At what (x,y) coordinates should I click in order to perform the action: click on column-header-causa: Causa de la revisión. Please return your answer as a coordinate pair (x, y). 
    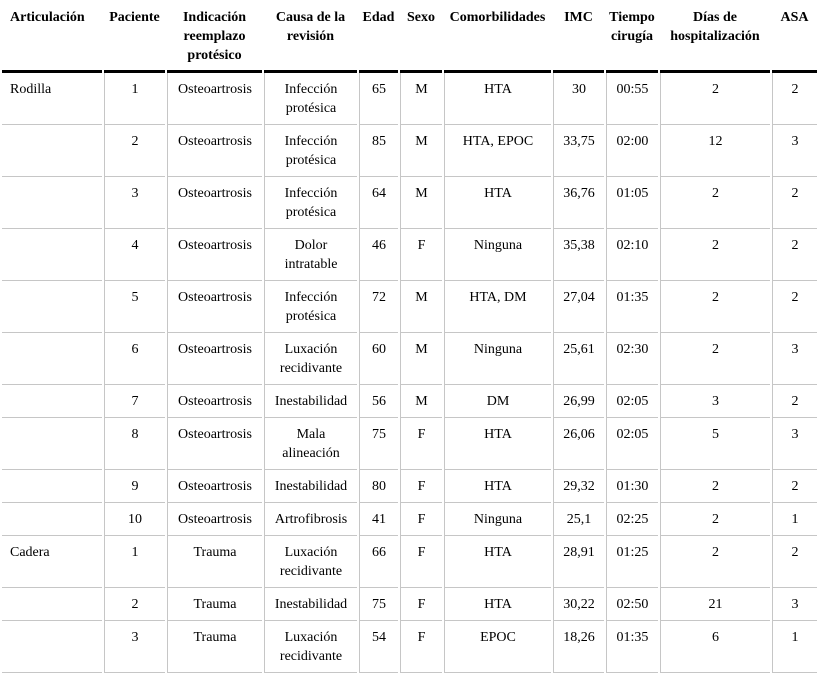
    Looking at the image, I should click on (310, 36).